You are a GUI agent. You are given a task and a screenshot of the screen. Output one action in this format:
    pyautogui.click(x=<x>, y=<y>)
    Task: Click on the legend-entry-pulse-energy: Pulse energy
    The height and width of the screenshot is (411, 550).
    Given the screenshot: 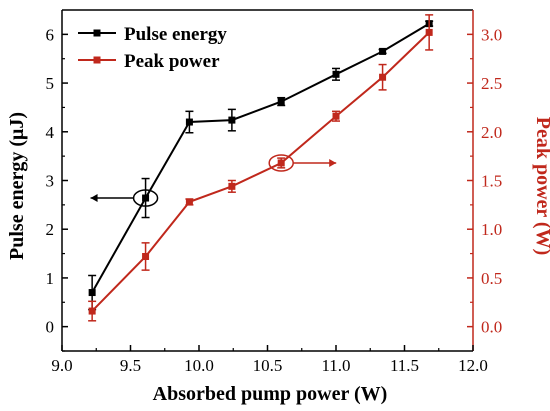 What is the action you would take?
    pyautogui.click(x=152, y=34)
    